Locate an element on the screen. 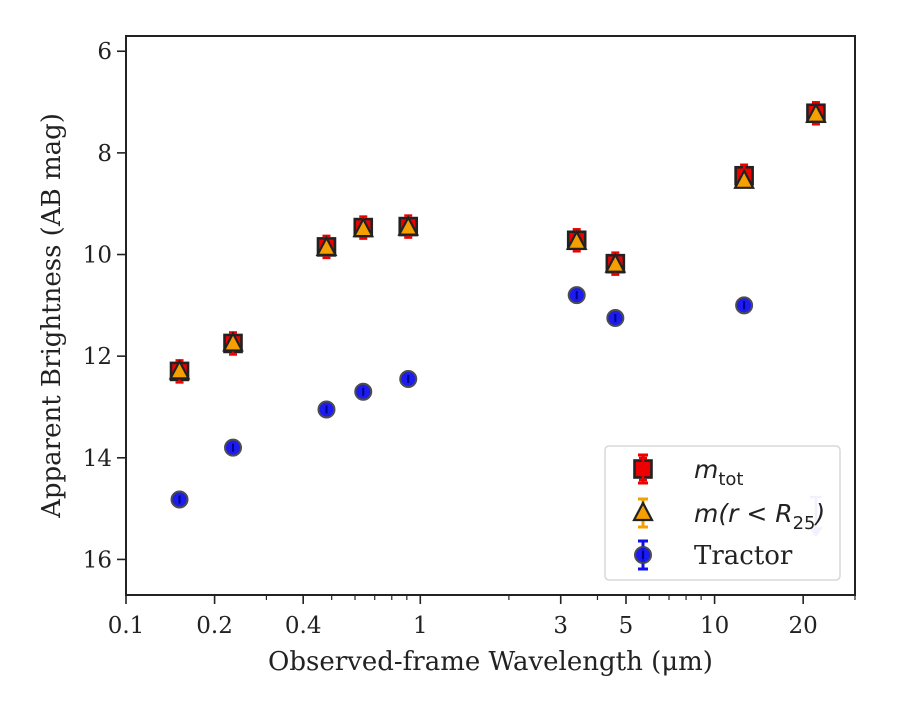 The image size is (900, 704). x-tick-label: 20 is located at coordinates (803, 626).